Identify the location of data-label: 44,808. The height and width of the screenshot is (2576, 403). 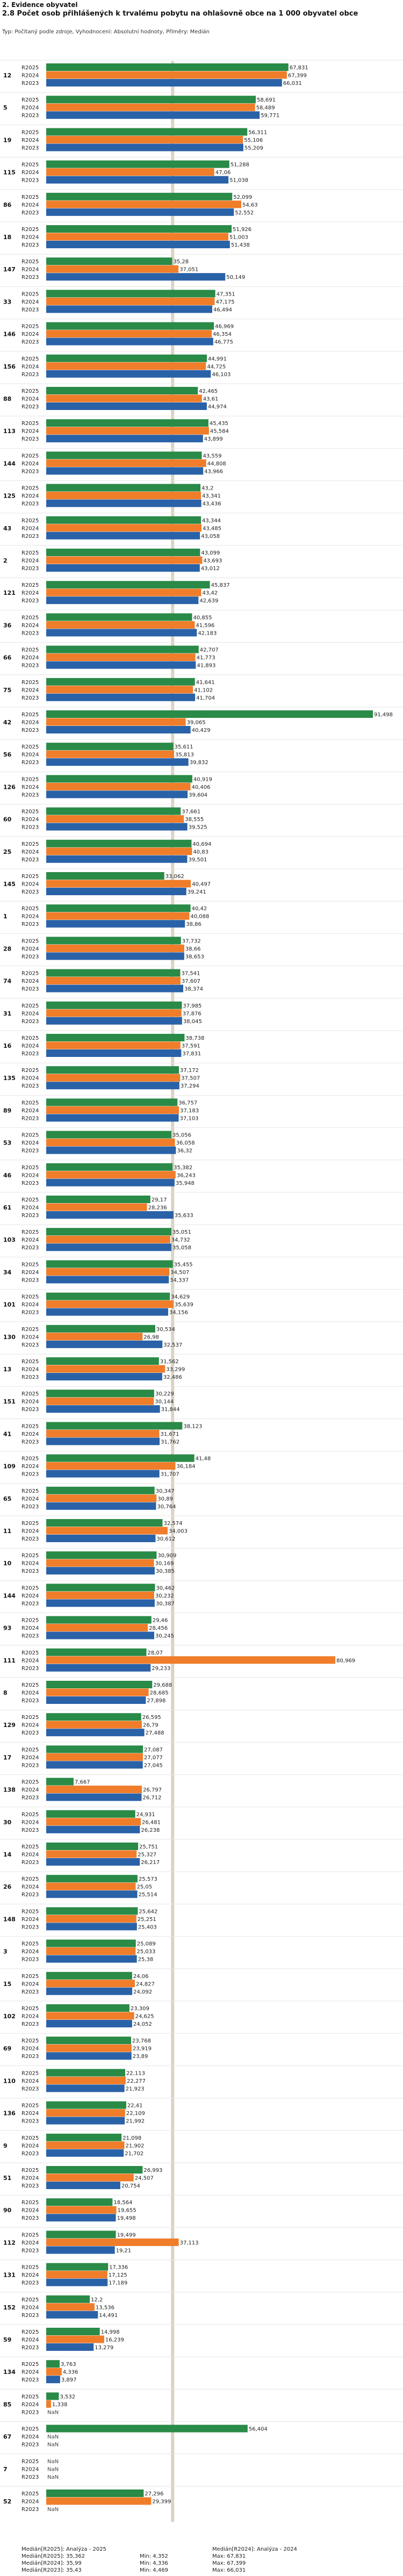
(216, 464).